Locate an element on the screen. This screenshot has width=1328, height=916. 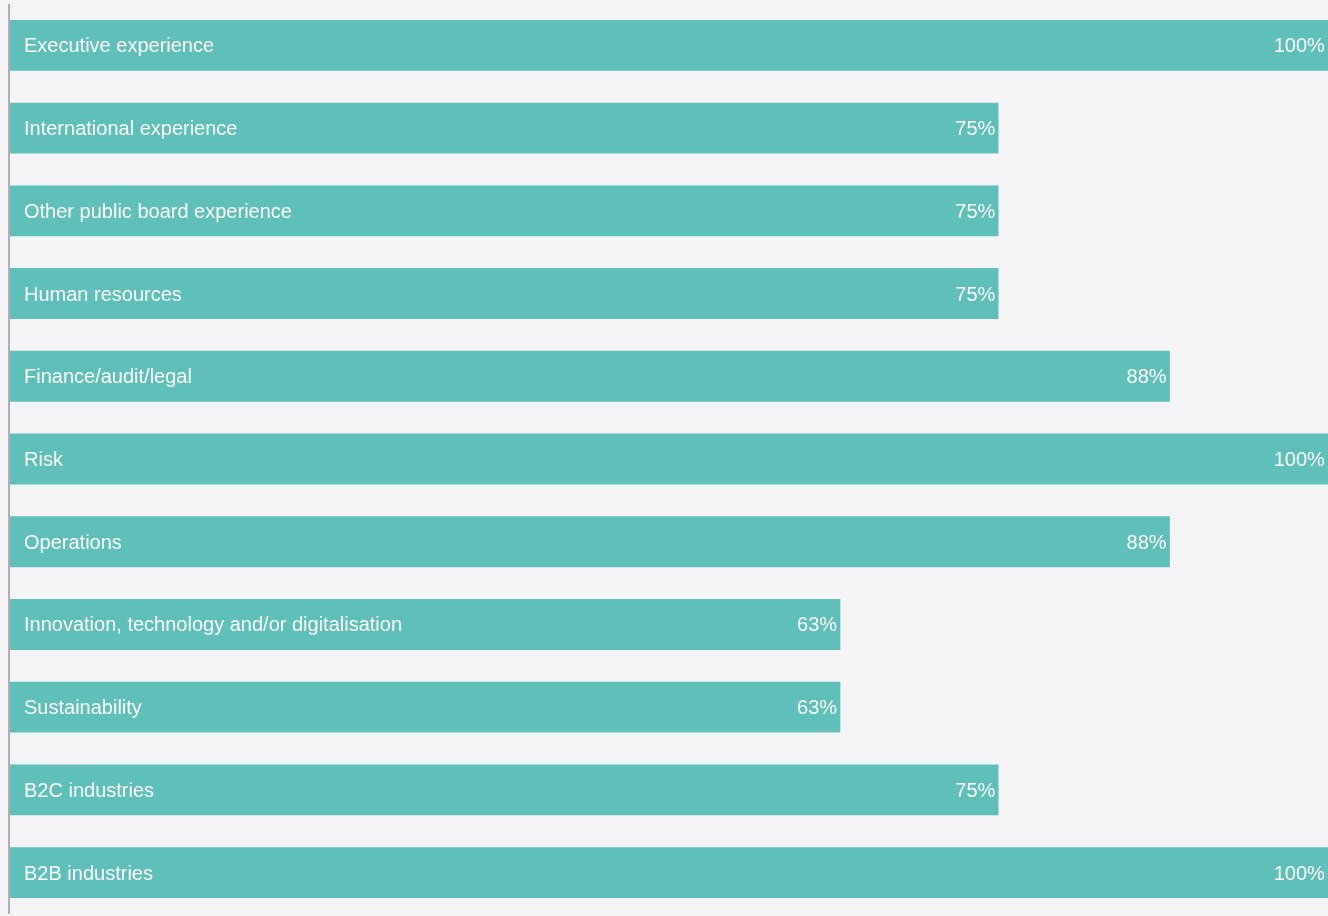
y-tick-label: Other public board experience is located at coordinates (158, 210).